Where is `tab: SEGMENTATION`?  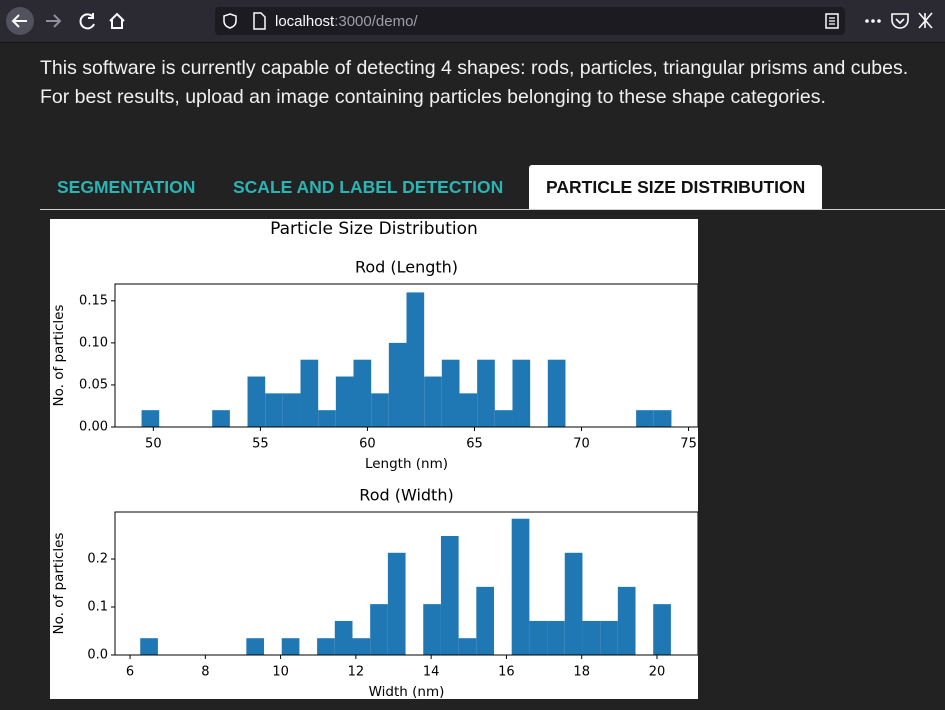
tab: SEGMENTATION is located at coordinates (126, 187).